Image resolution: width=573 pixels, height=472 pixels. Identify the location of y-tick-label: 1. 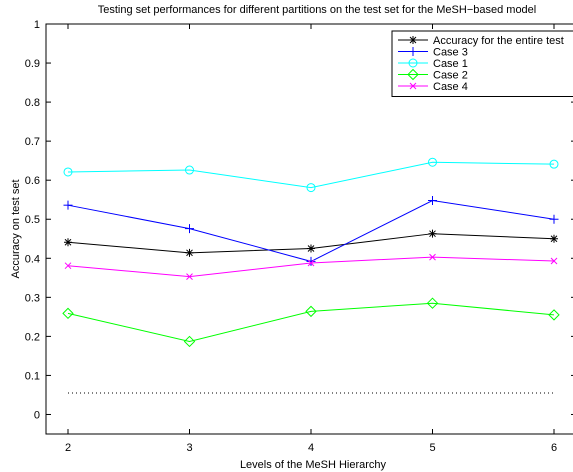
(37, 25).